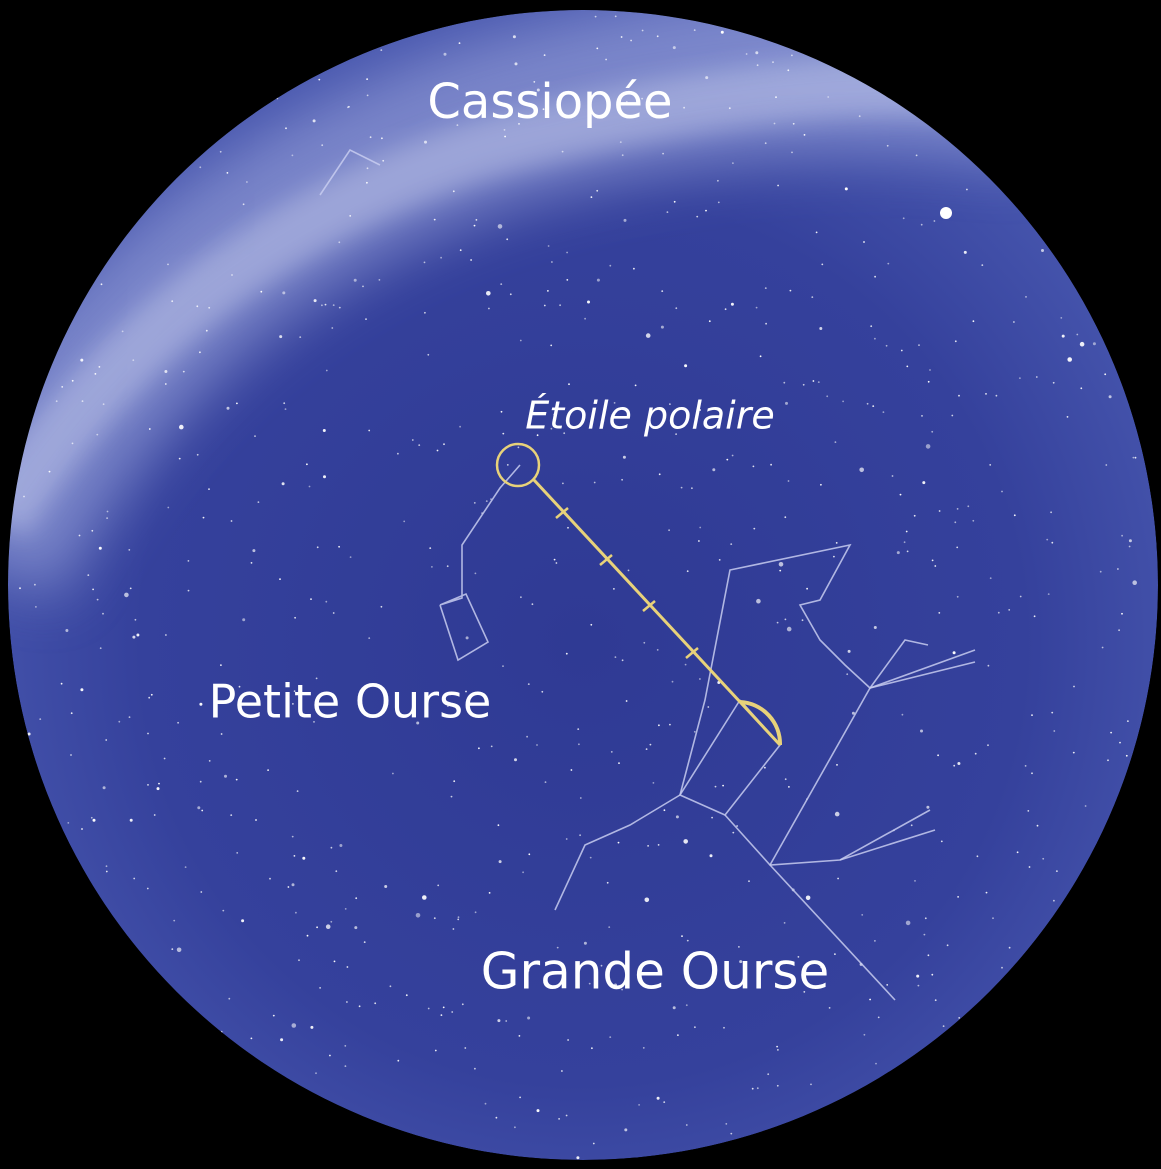 Image resolution: width=1161 pixels, height=1169 pixels. Describe the element at coordinates (946, 213) in the screenshot. I see `bright-star` at that location.